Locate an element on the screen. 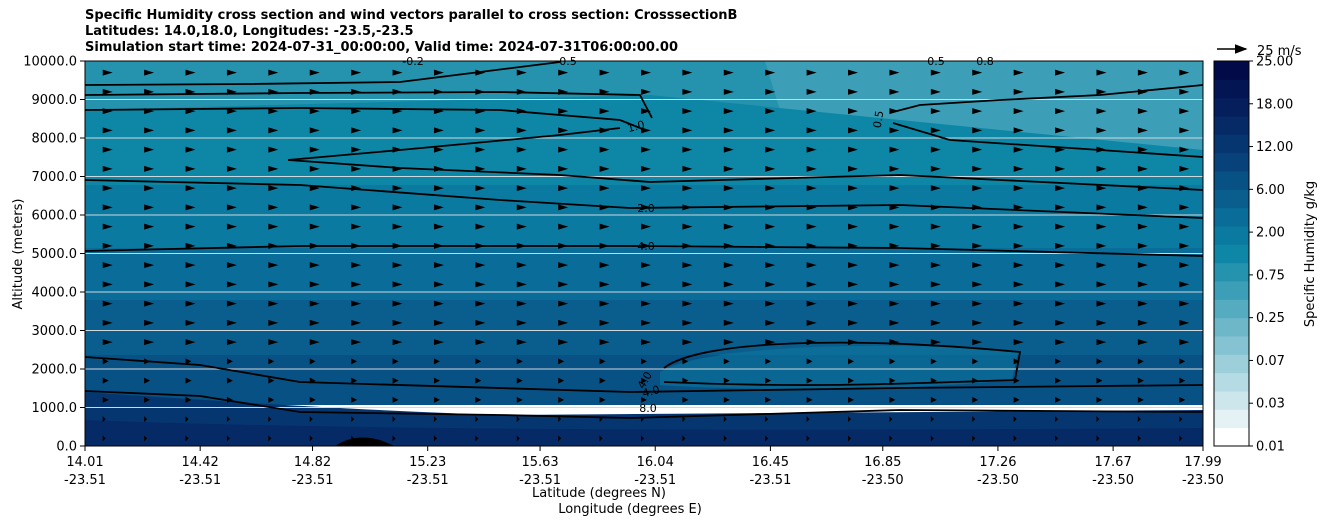 This screenshot has height=526, width=1326. x-tick-lat: 17.99 is located at coordinates (1202, 462).